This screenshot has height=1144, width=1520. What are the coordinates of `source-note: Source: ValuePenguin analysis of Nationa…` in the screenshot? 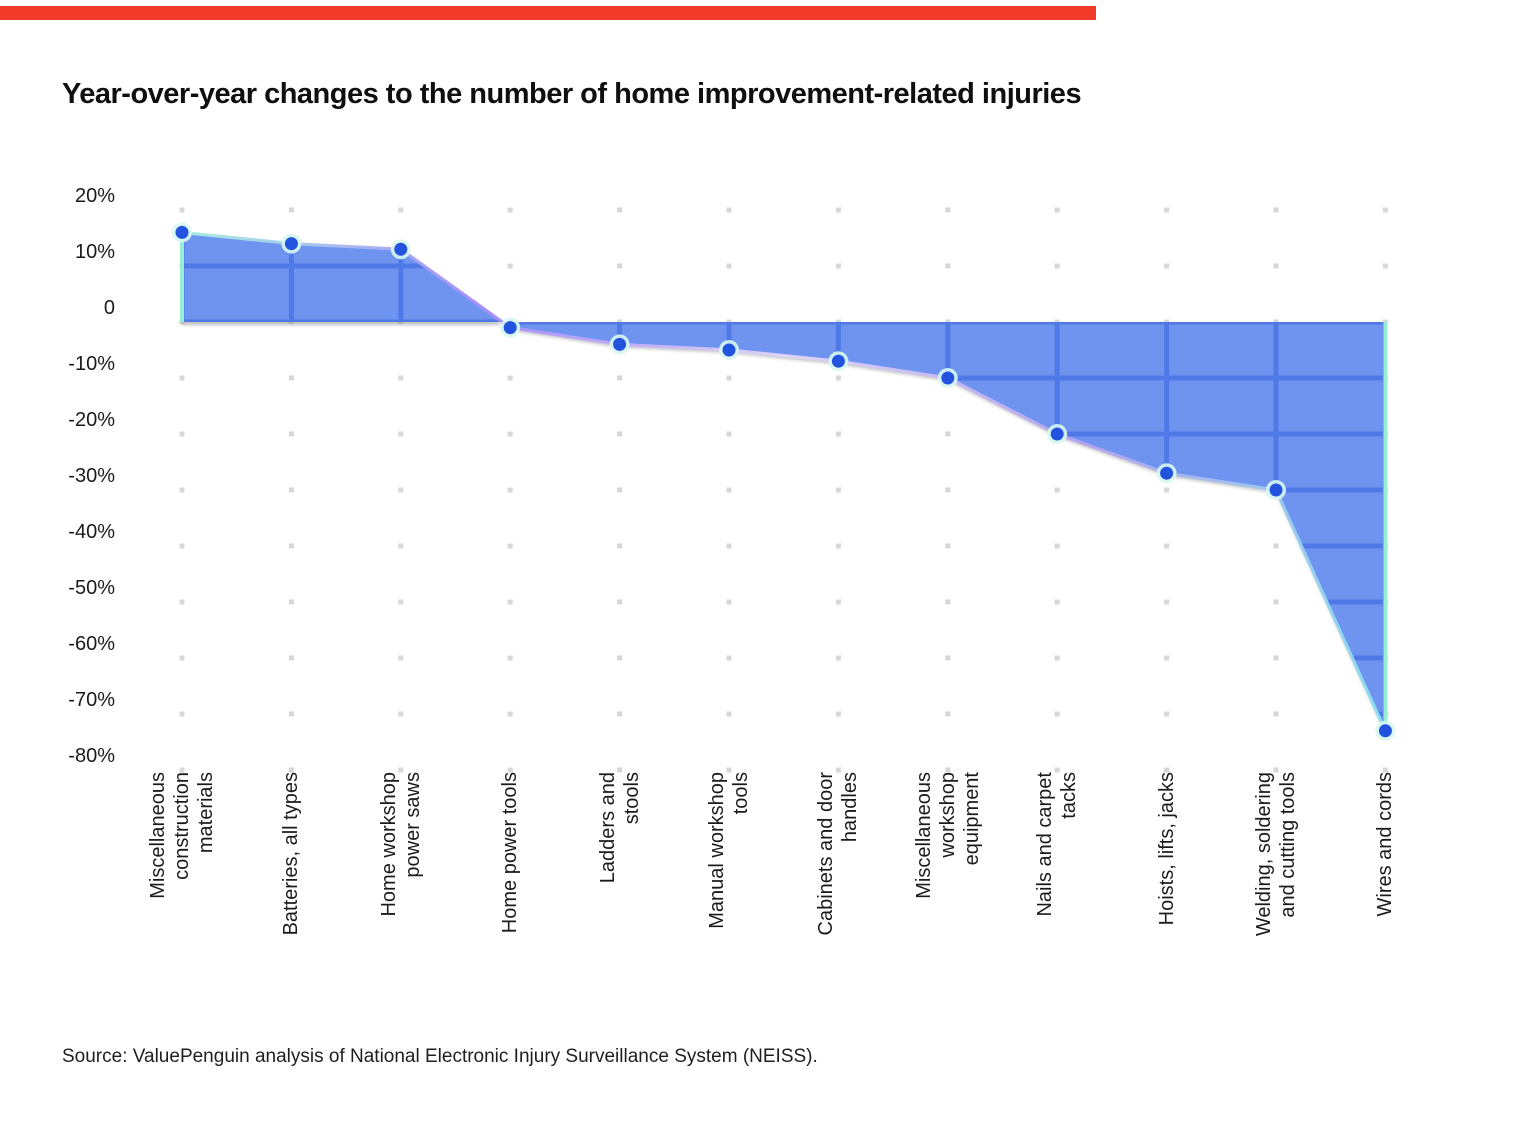 It's located at (440, 1056).